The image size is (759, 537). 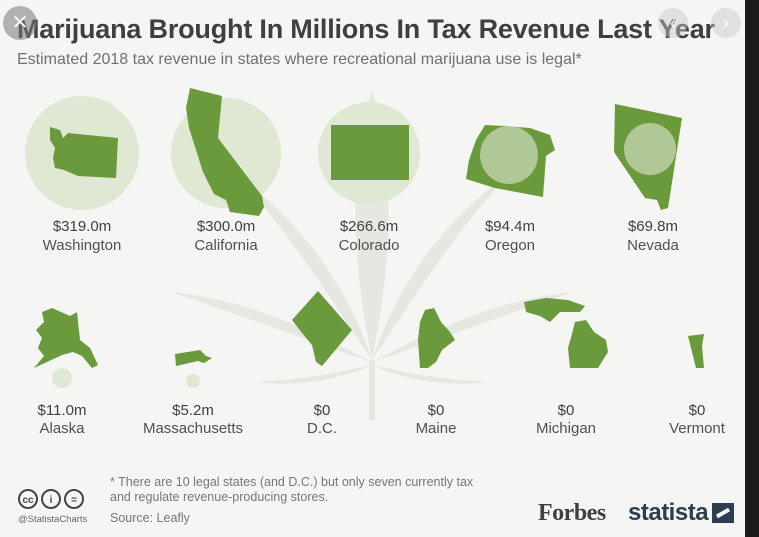 What do you see at coordinates (510, 245) in the screenshot?
I see `state-label-oregon: Oregon` at bounding box center [510, 245].